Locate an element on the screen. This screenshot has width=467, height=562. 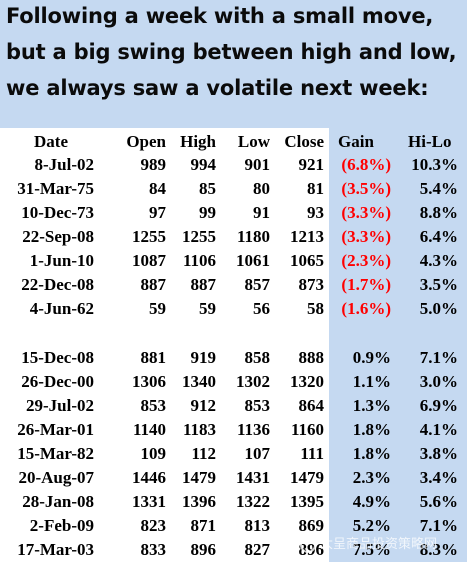
cell-close: 864 is located at coordinates (311, 405).